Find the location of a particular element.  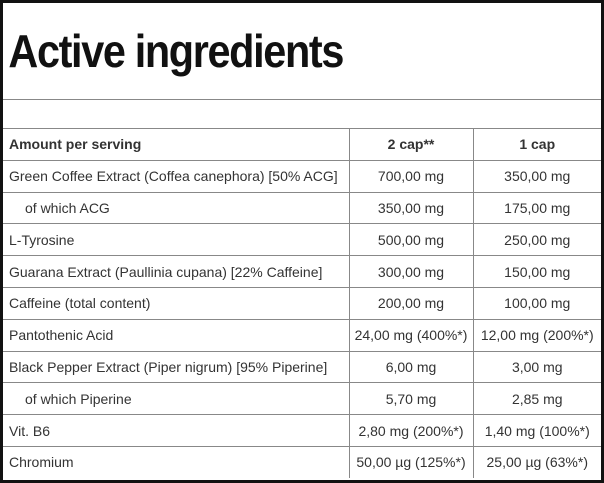

table-cell: 2,85 mg is located at coordinates (536, 399).